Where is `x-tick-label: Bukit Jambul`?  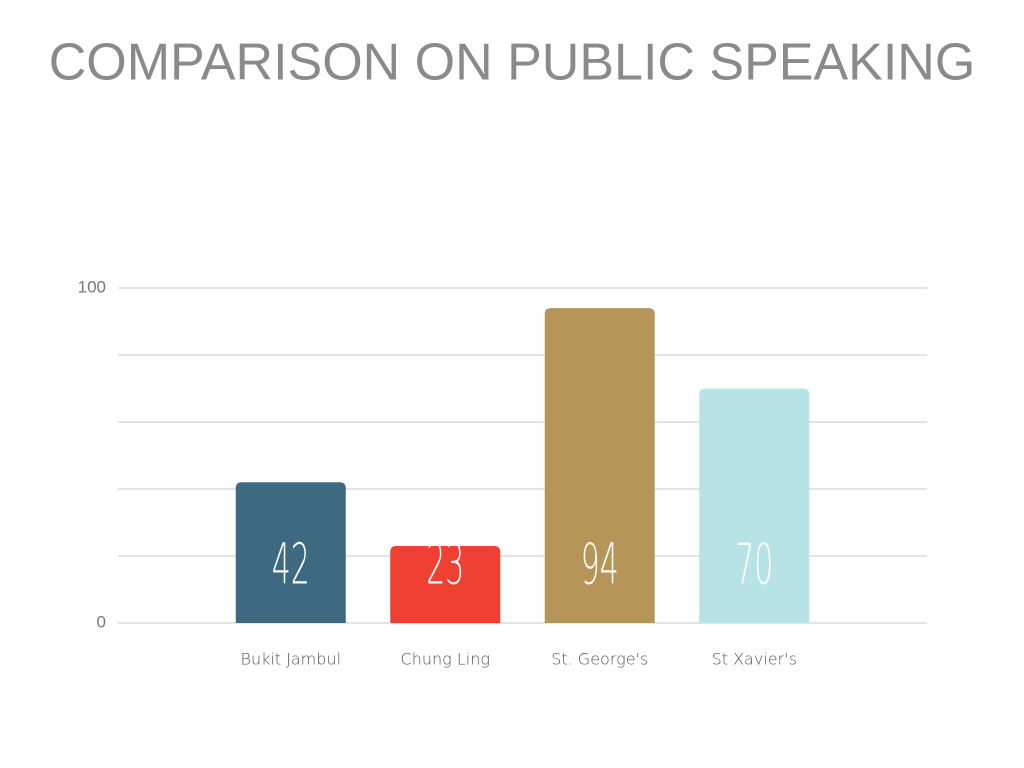
x-tick-label: Bukit Jambul is located at coordinates (290, 659).